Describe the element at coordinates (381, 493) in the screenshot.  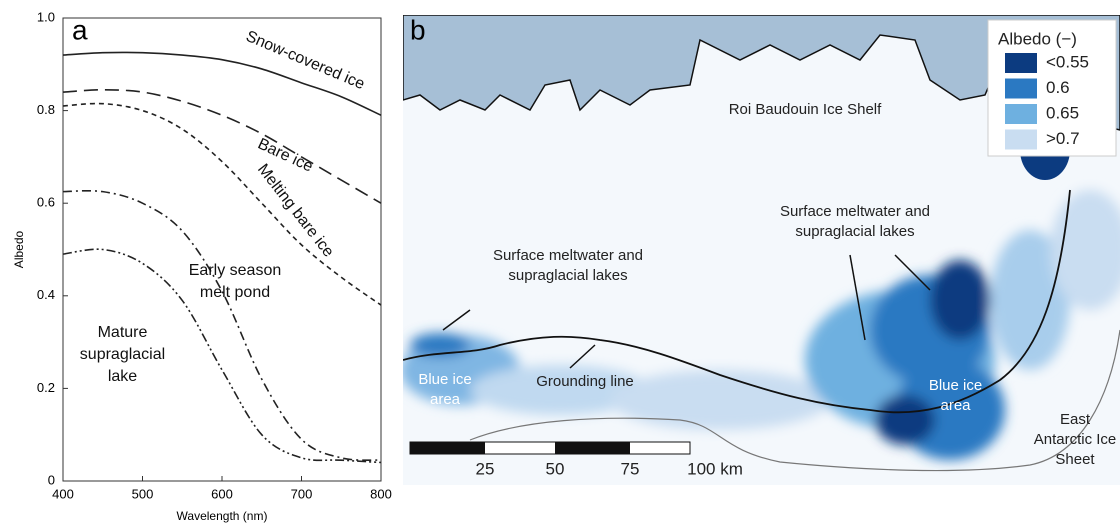
I see `x-tick-label: 800` at that location.